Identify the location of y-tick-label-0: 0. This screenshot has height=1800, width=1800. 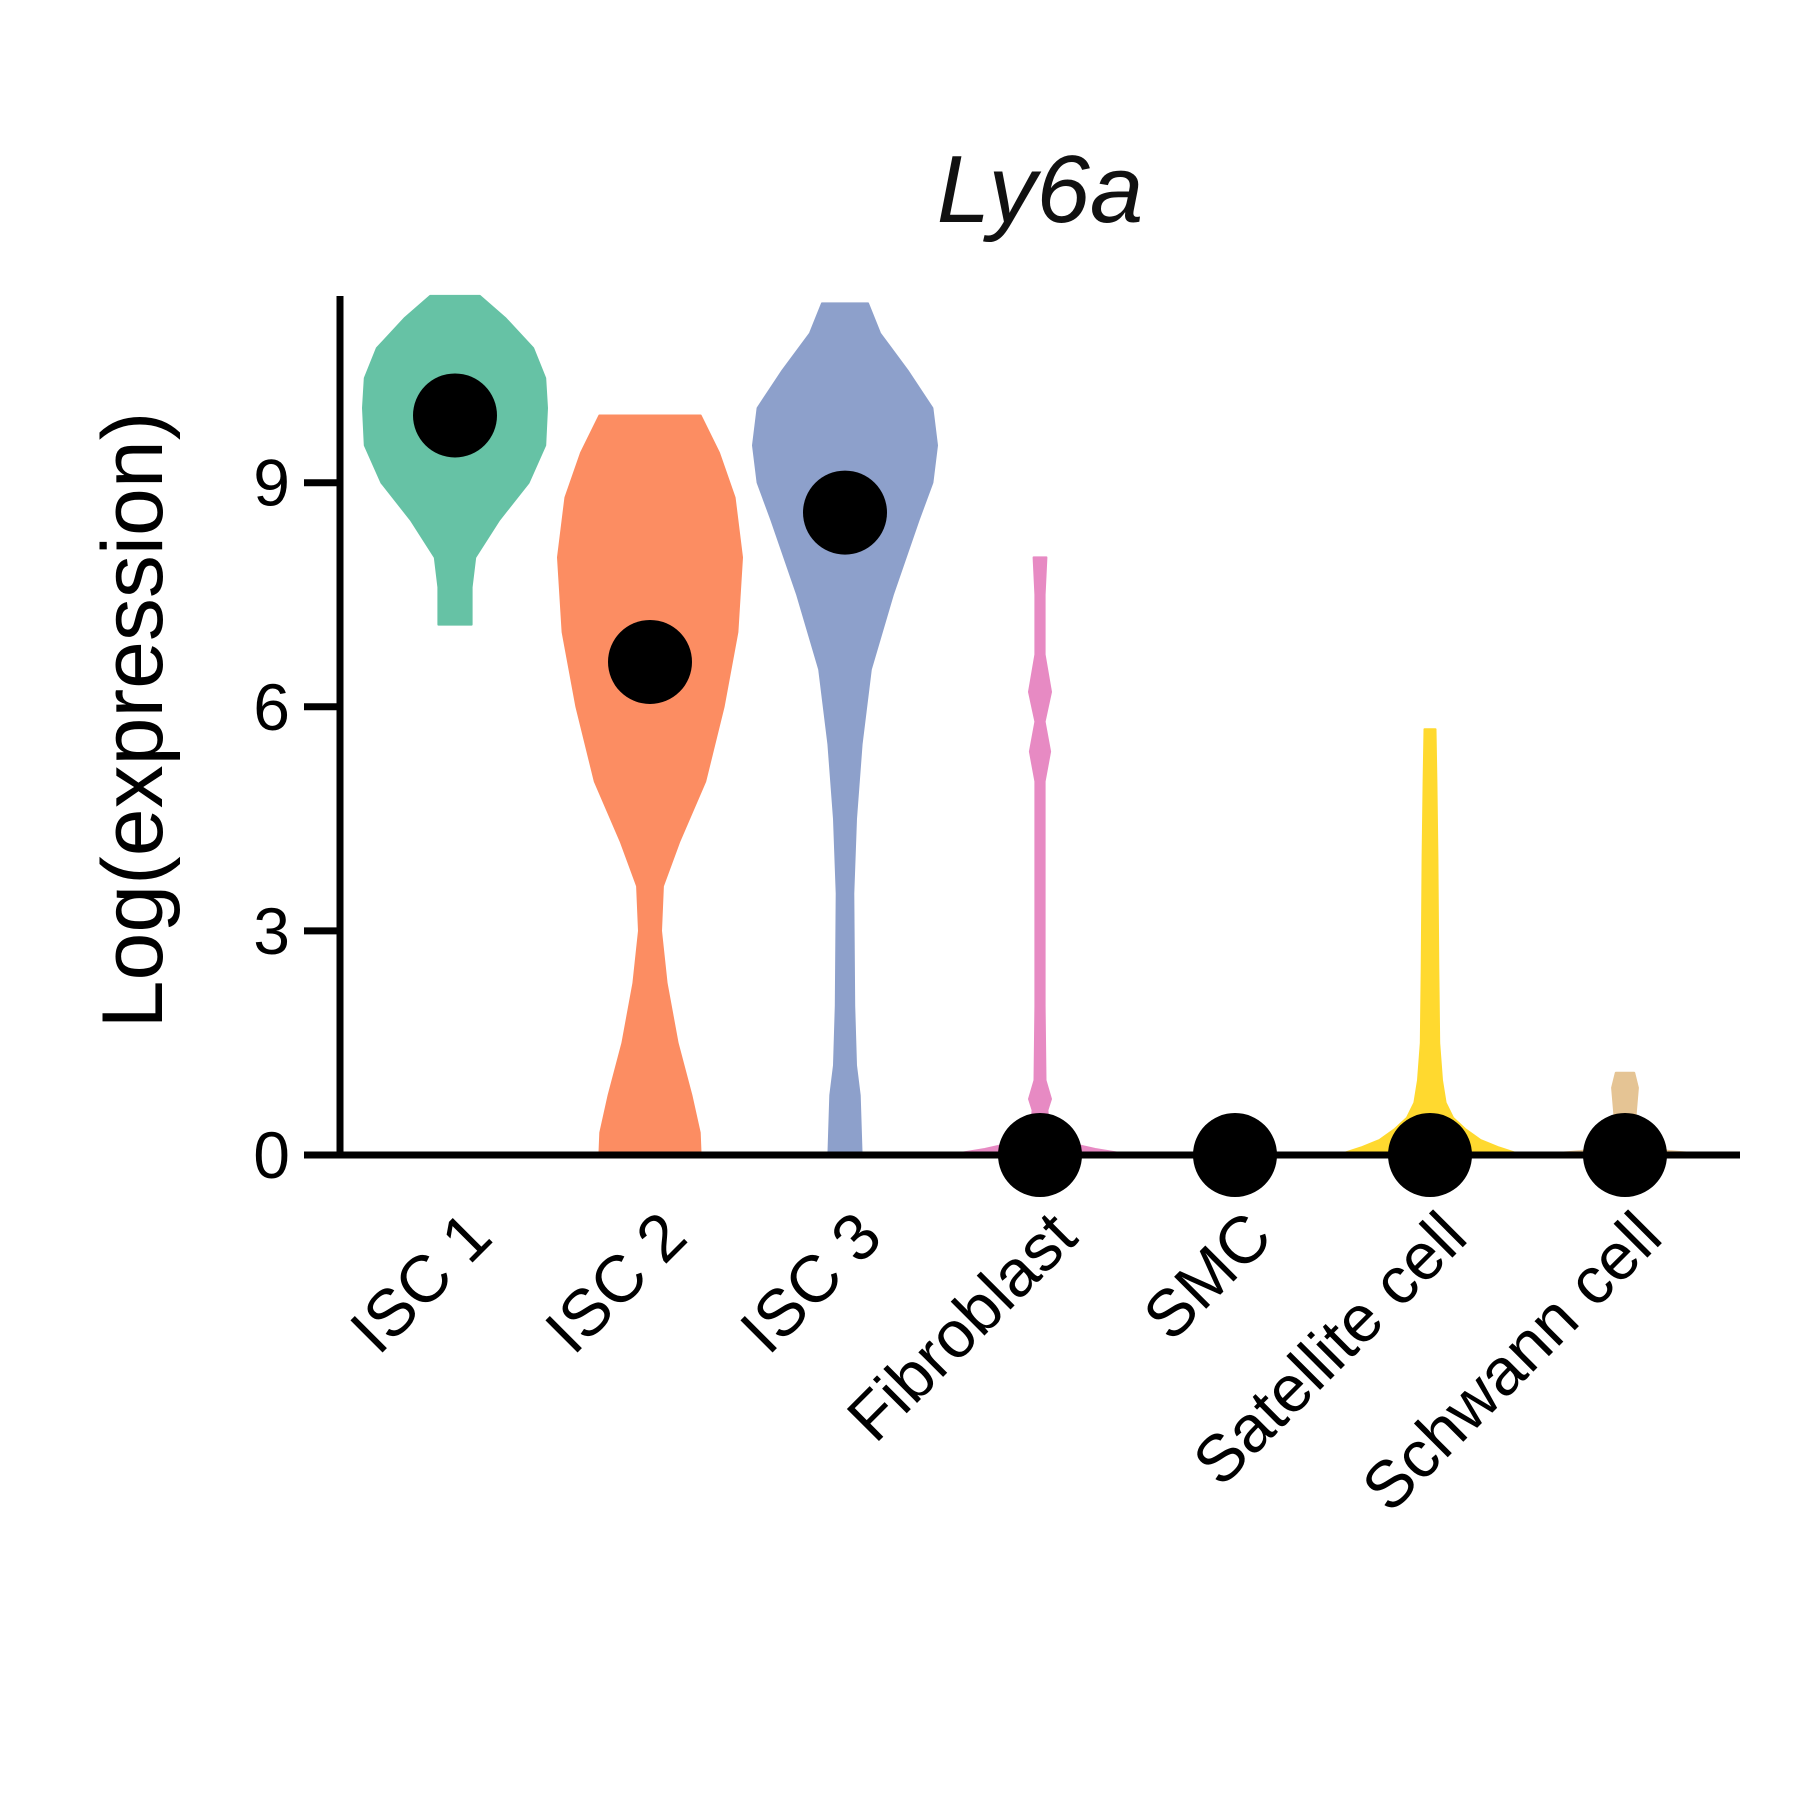
(271, 1155).